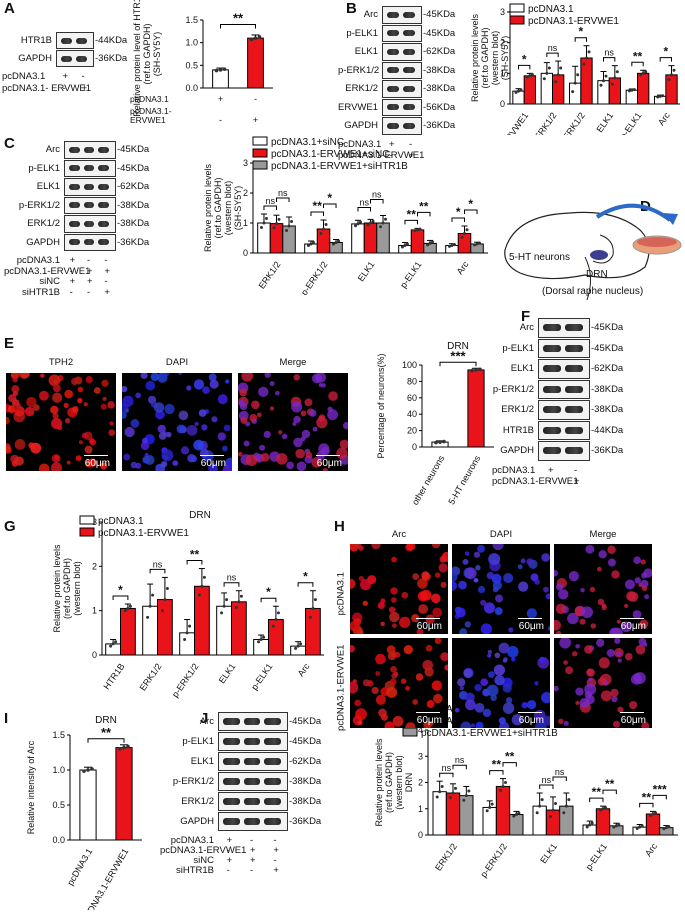 The height and width of the screenshot is (913, 685). Describe the element at coordinates (366, 52) in the screenshot. I see `blot-row-label: ELK1` at that location.